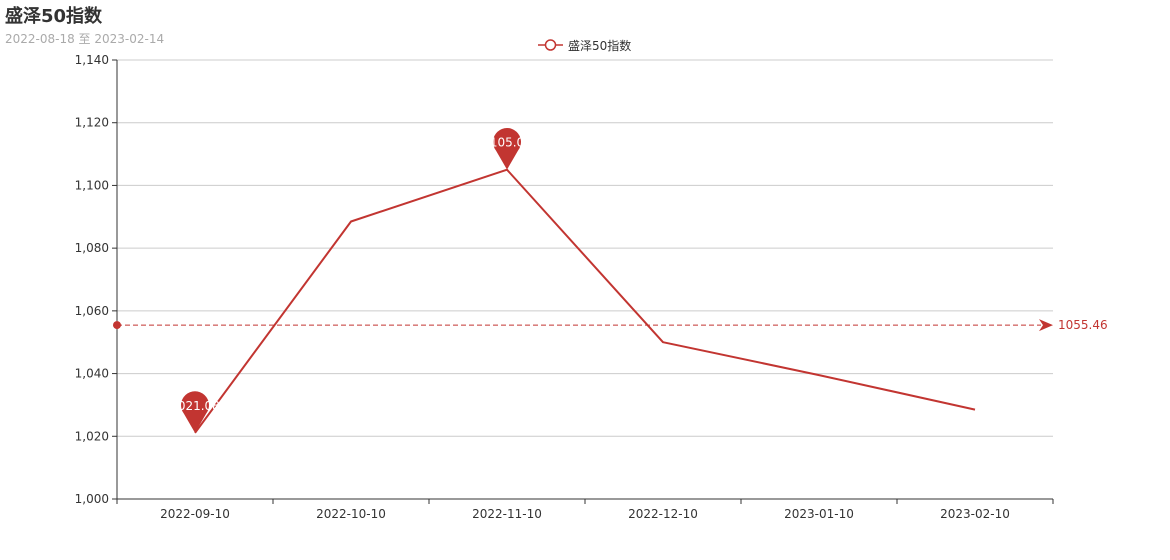 This screenshot has width=1170, height=560. Describe the element at coordinates (1046, 325) in the screenshot. I see `mark-line-arrow` at that location.